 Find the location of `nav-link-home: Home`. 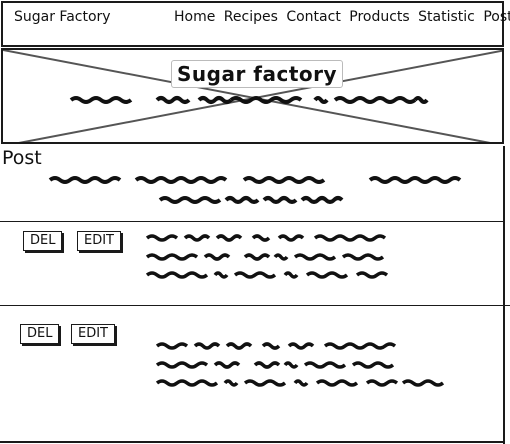

nav-link-home: Home is located at coordinates (195, 17).